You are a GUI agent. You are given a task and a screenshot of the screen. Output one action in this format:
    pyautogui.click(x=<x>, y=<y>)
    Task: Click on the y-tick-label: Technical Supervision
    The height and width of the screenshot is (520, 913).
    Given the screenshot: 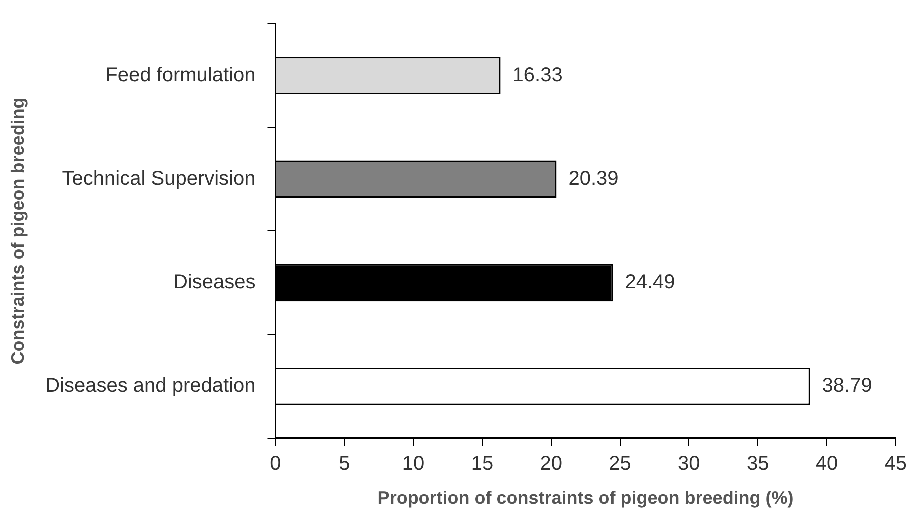 What is the action you would take?
    pyautogui.click(x=159, y=179)
    